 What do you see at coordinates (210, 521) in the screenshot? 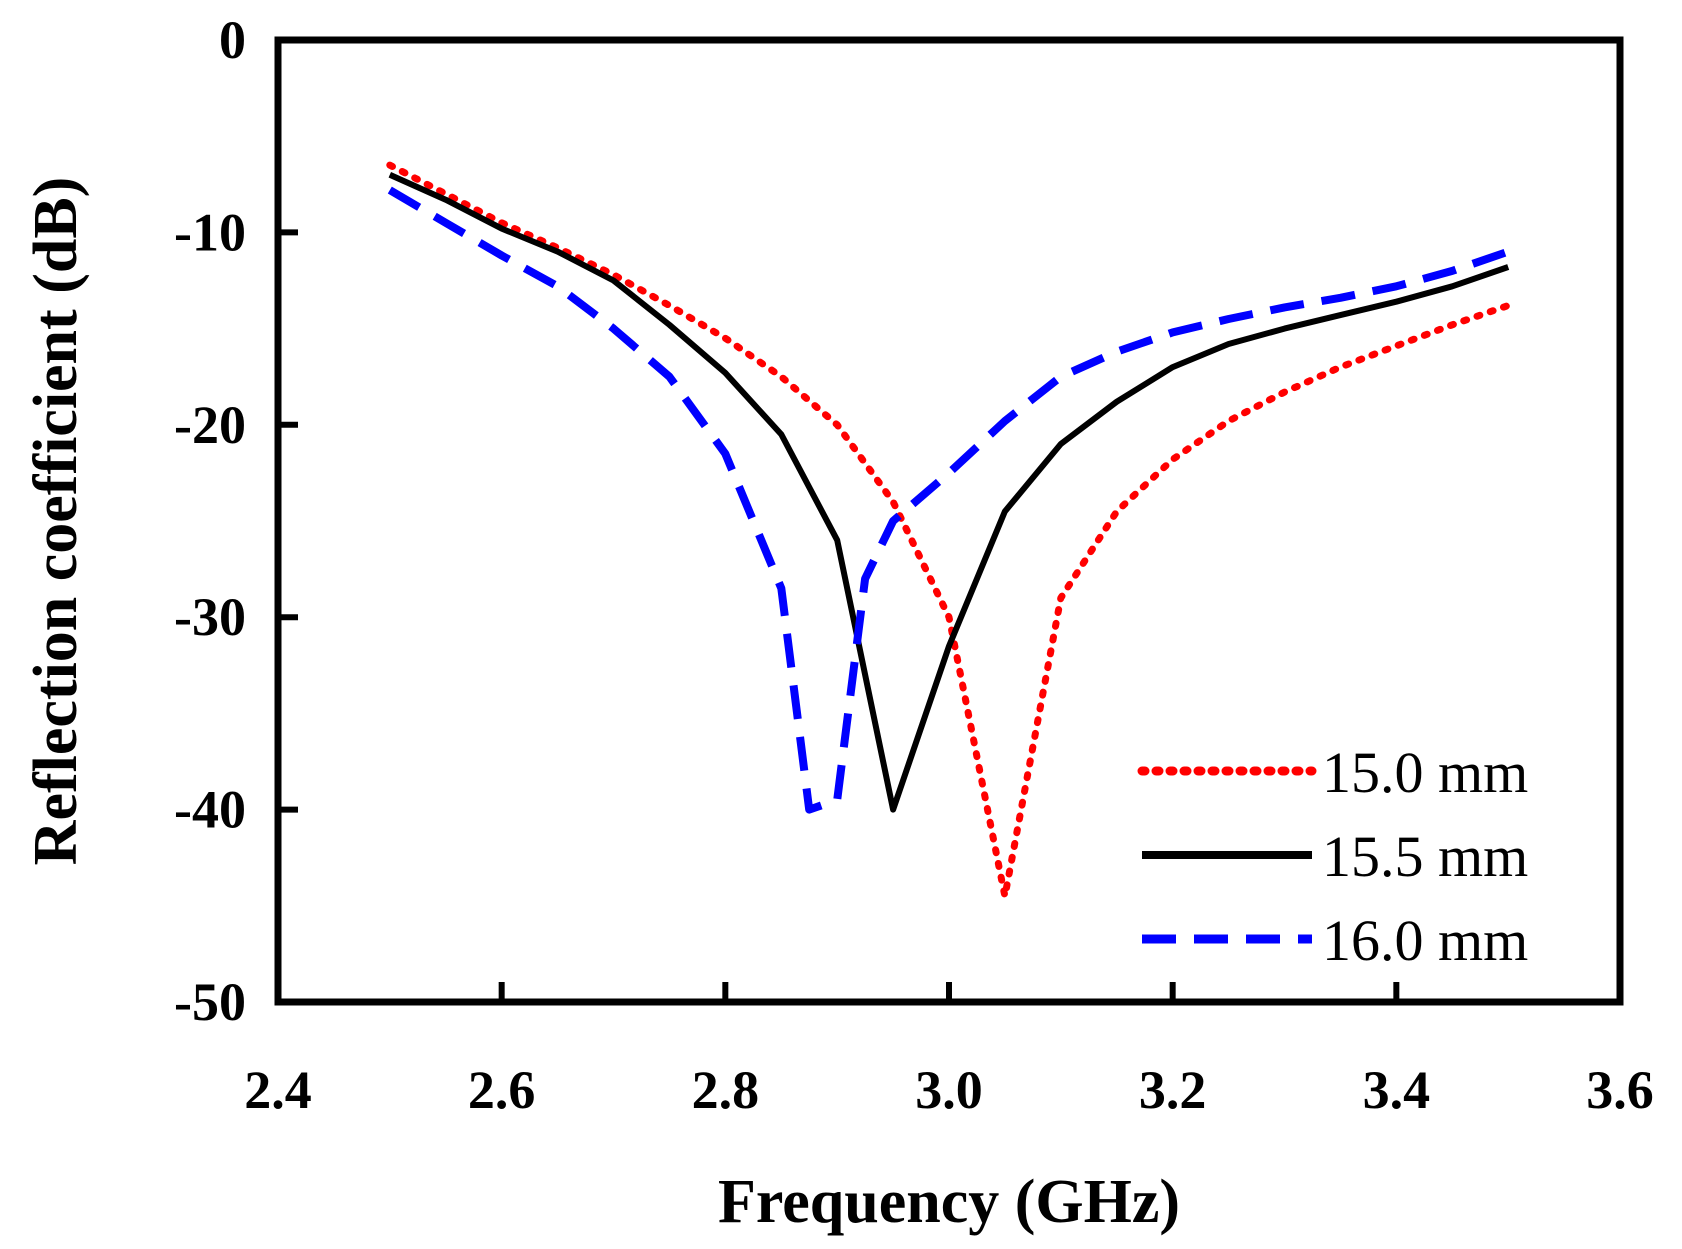
I see `y-tick-labels: 0 -10 -20 -30 -40 -50` at bounding box center [210, 521].